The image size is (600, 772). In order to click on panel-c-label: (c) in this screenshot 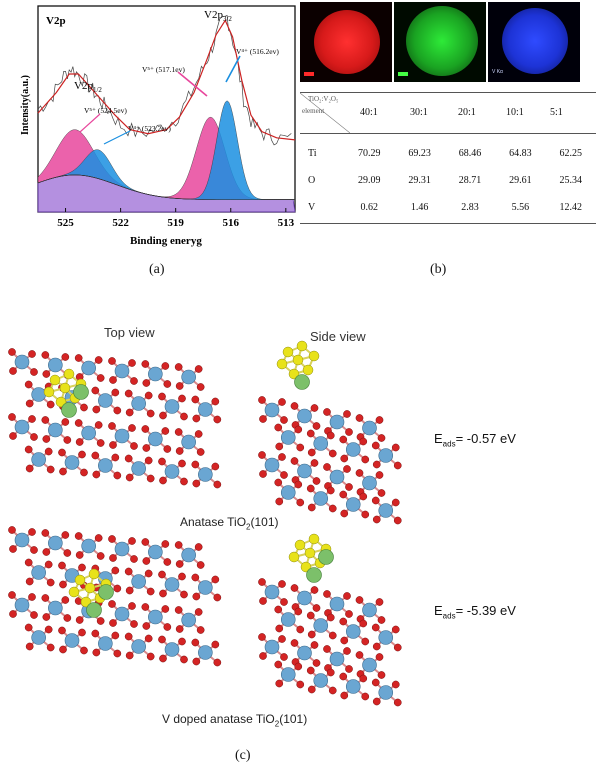, I will do `click(243, 755)`.